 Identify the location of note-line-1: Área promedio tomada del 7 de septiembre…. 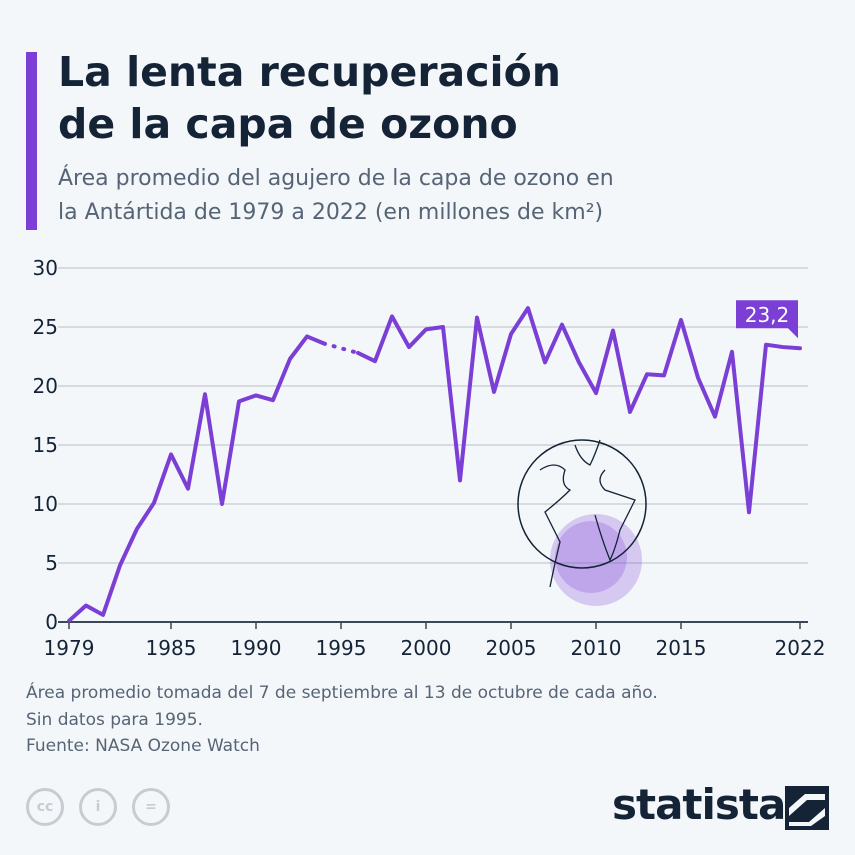
(342, 693).